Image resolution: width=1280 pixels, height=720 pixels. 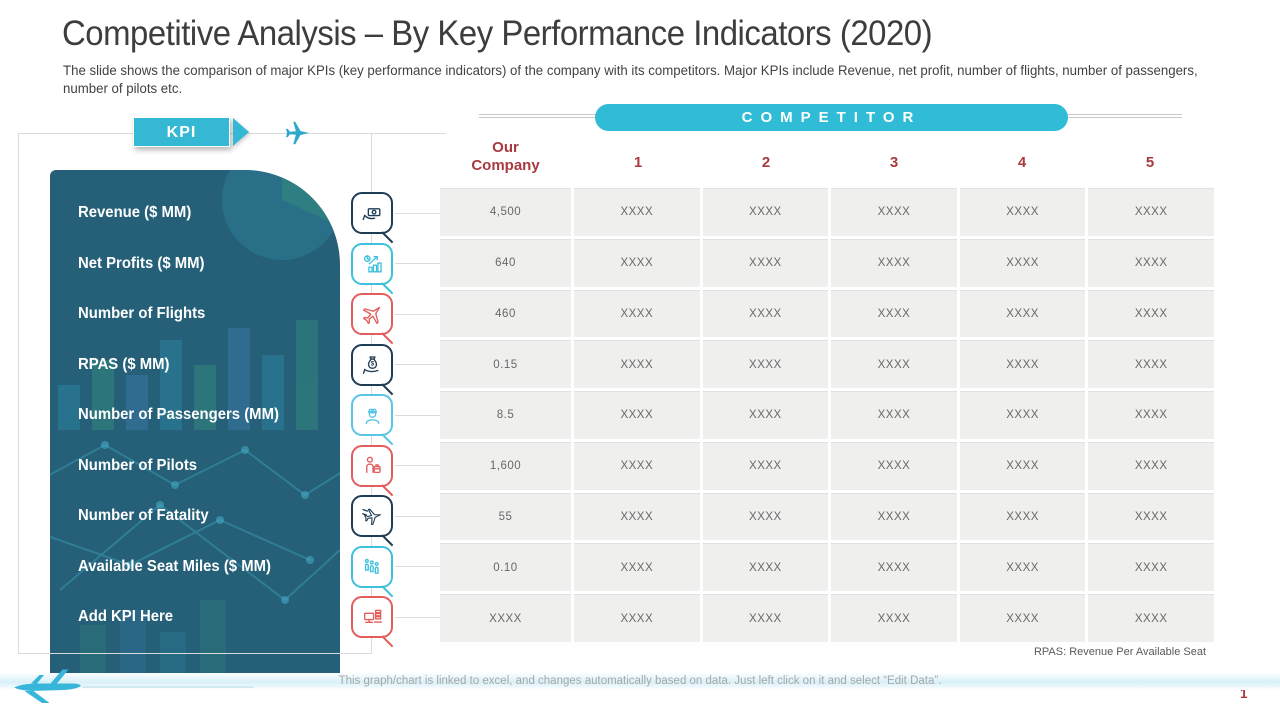 I want to click on table-cell-r7-c4: XXXX, so click(x=1022, y=567).